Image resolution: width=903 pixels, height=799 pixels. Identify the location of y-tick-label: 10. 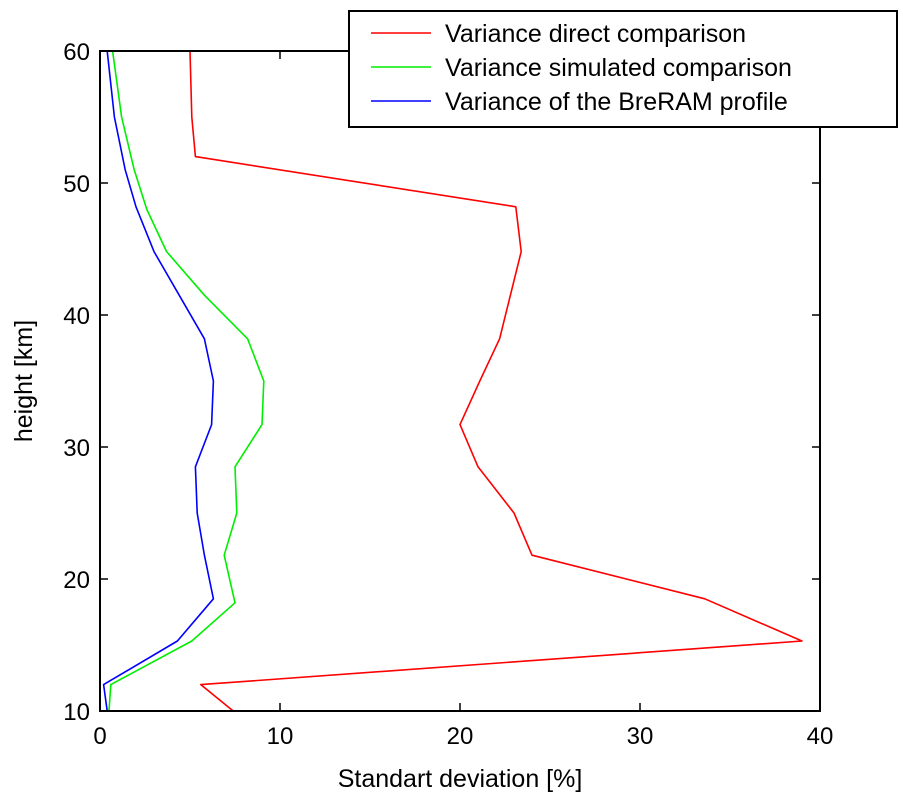
(76, 712).